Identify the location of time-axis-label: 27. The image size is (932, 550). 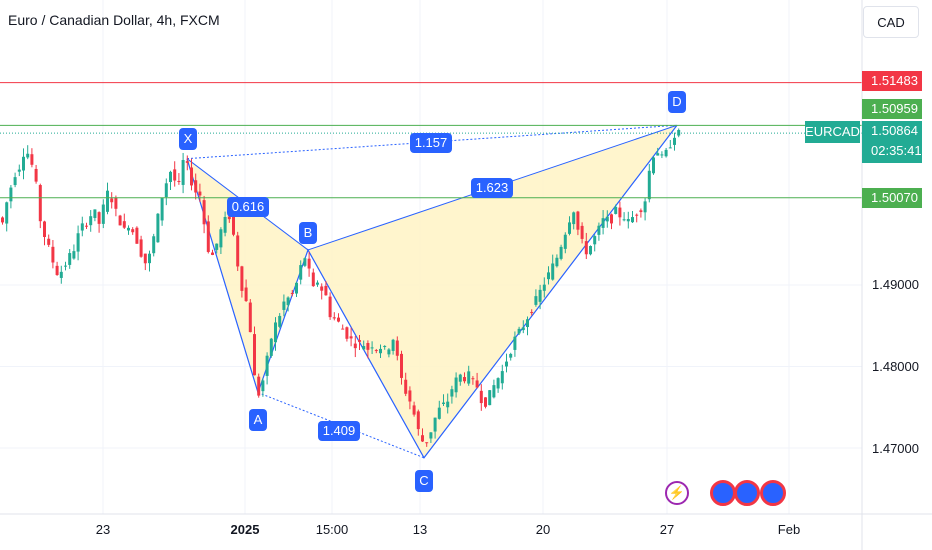
(667, 529).